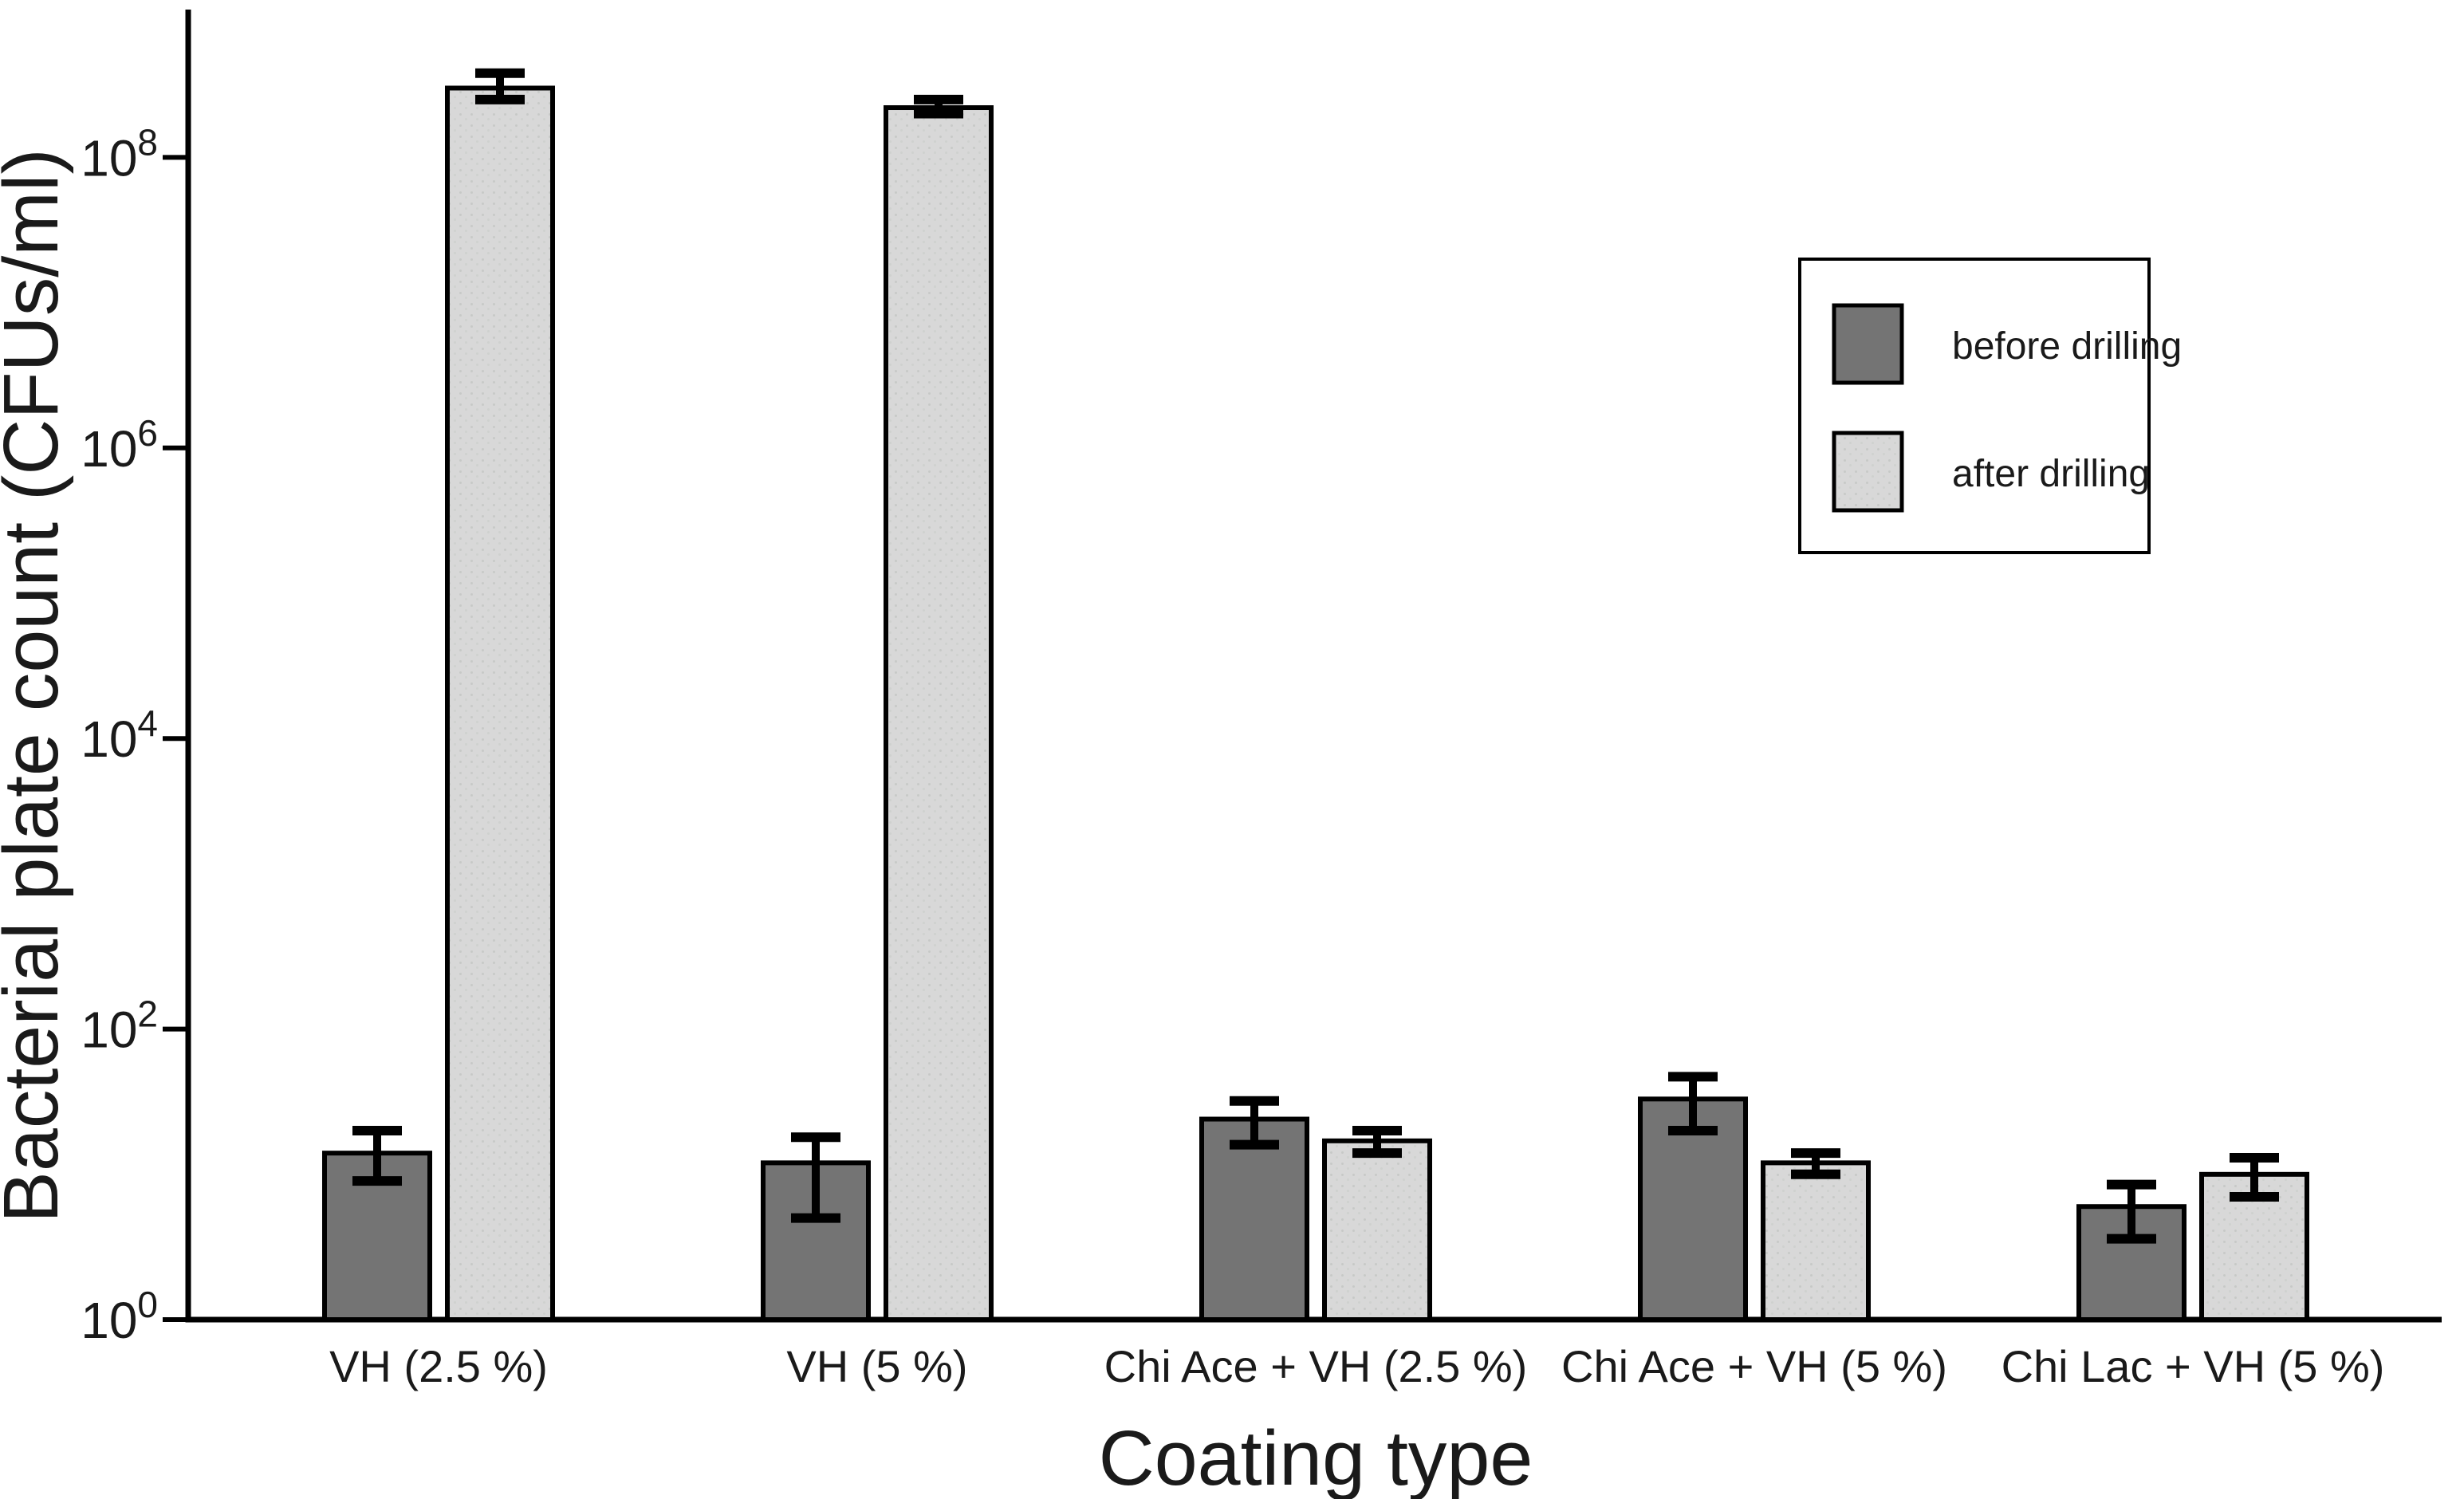  Describe the element at coordinates (1316, 1366) in the screenshot. I see `x-tick-label-chi-ace-vh-2.5: Chi Ace + VH (2.5 %)` at that location.